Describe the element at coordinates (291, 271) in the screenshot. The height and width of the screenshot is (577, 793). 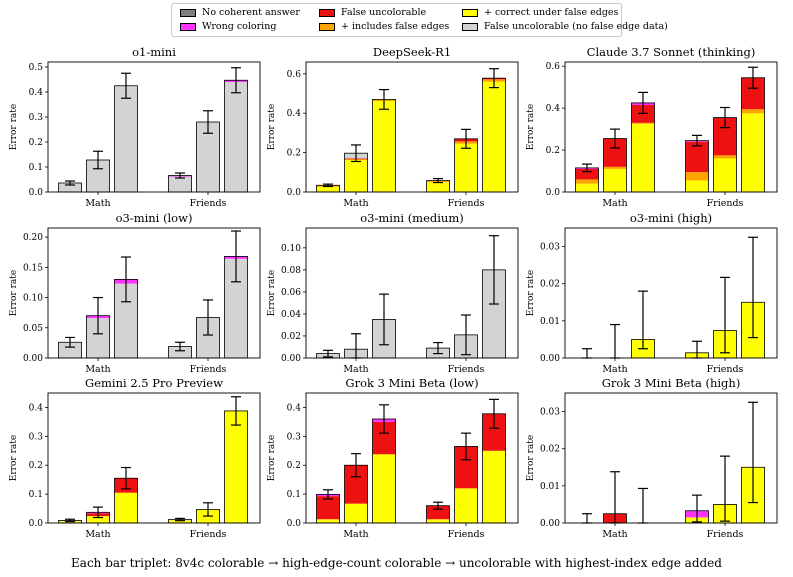
I see `y-tick-label: 0.08` at that location.